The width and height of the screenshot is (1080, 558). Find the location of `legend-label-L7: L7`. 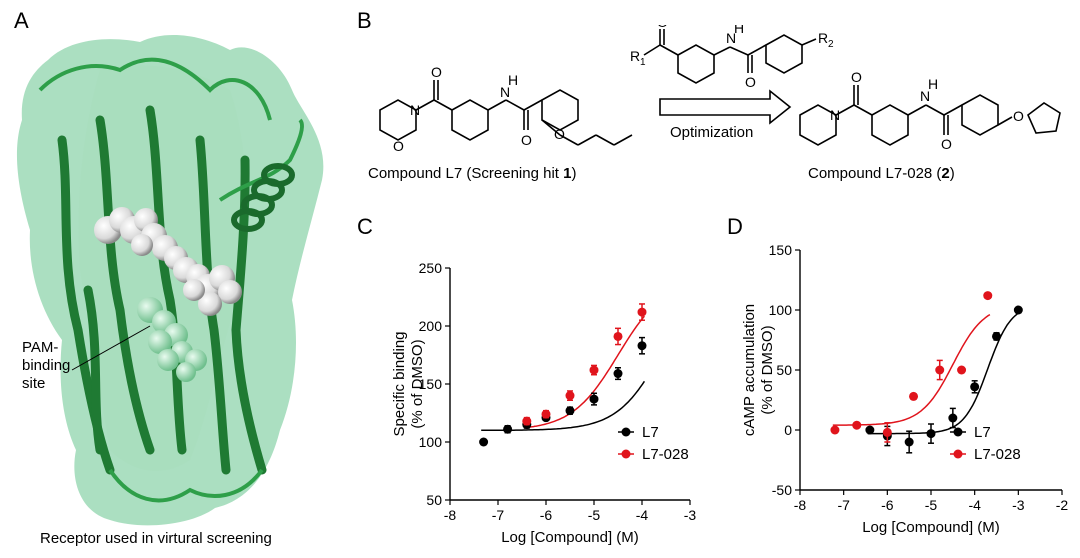

legend-label-L7: L7 is located at coordinates (982, 432).